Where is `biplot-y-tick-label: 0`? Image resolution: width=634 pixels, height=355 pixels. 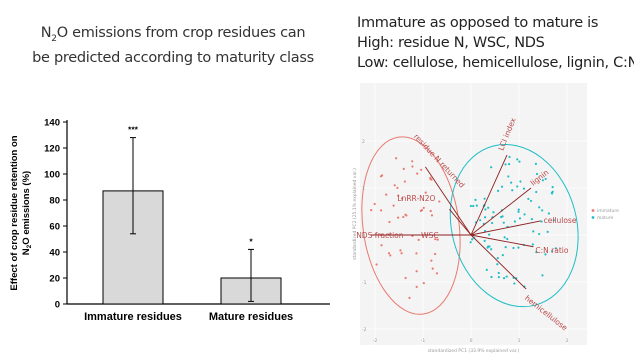
biplot-y-tick-label: 0 is located at coordinates (363, 236).